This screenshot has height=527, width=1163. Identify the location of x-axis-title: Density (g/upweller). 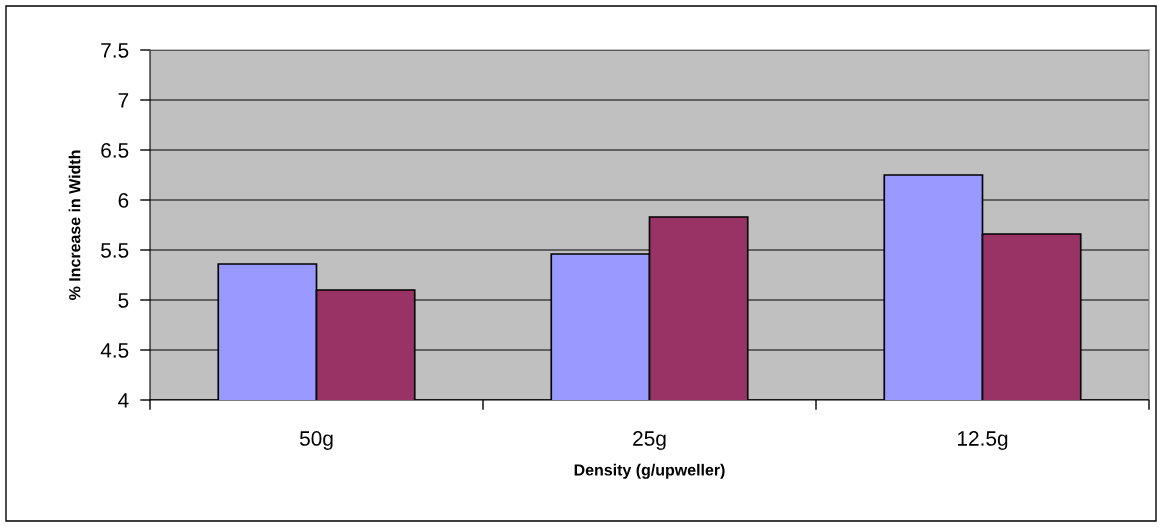
(649, 471).